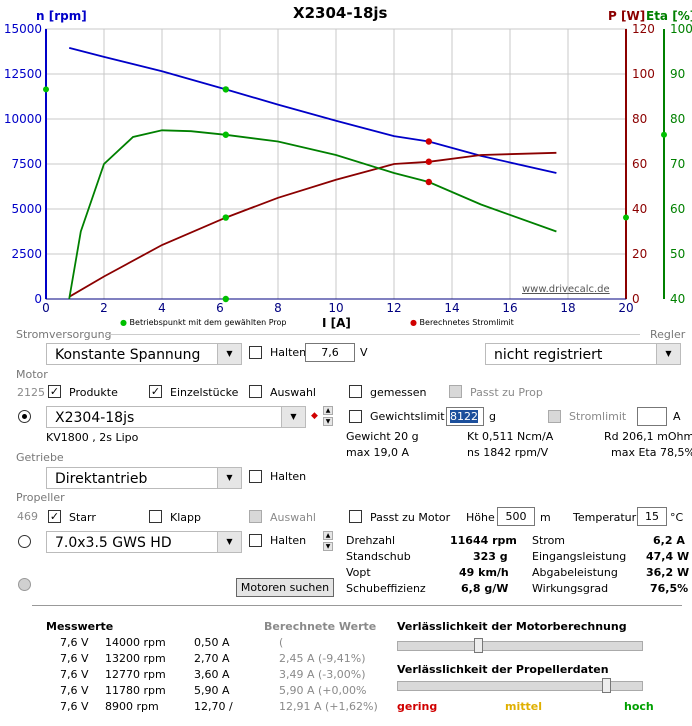 This screenshot has height=726, width=692. What do you see at coordinates (212, 658) in the screenshot?
I see `measured-current: 2,70 A` at bounding box center [212, 658].